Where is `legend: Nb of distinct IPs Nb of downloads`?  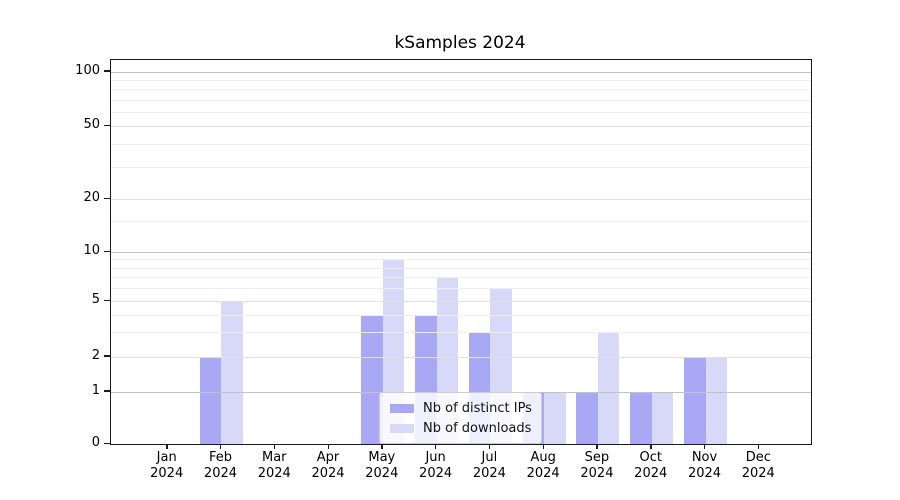
legend: Nb of distinct IPs Nb of downloads is located at coordinates (460, 418).